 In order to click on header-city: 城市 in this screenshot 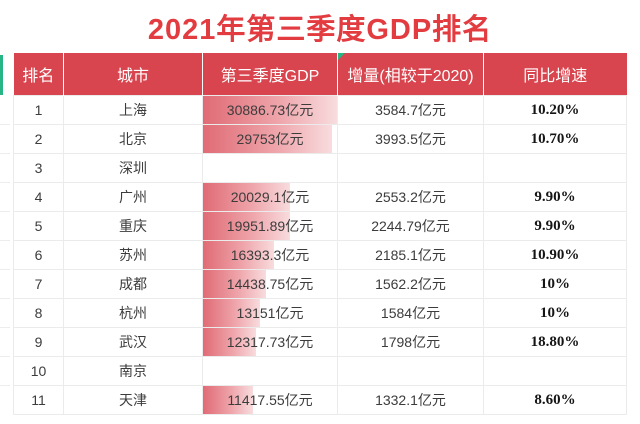, I will do `click(133, 74)`.